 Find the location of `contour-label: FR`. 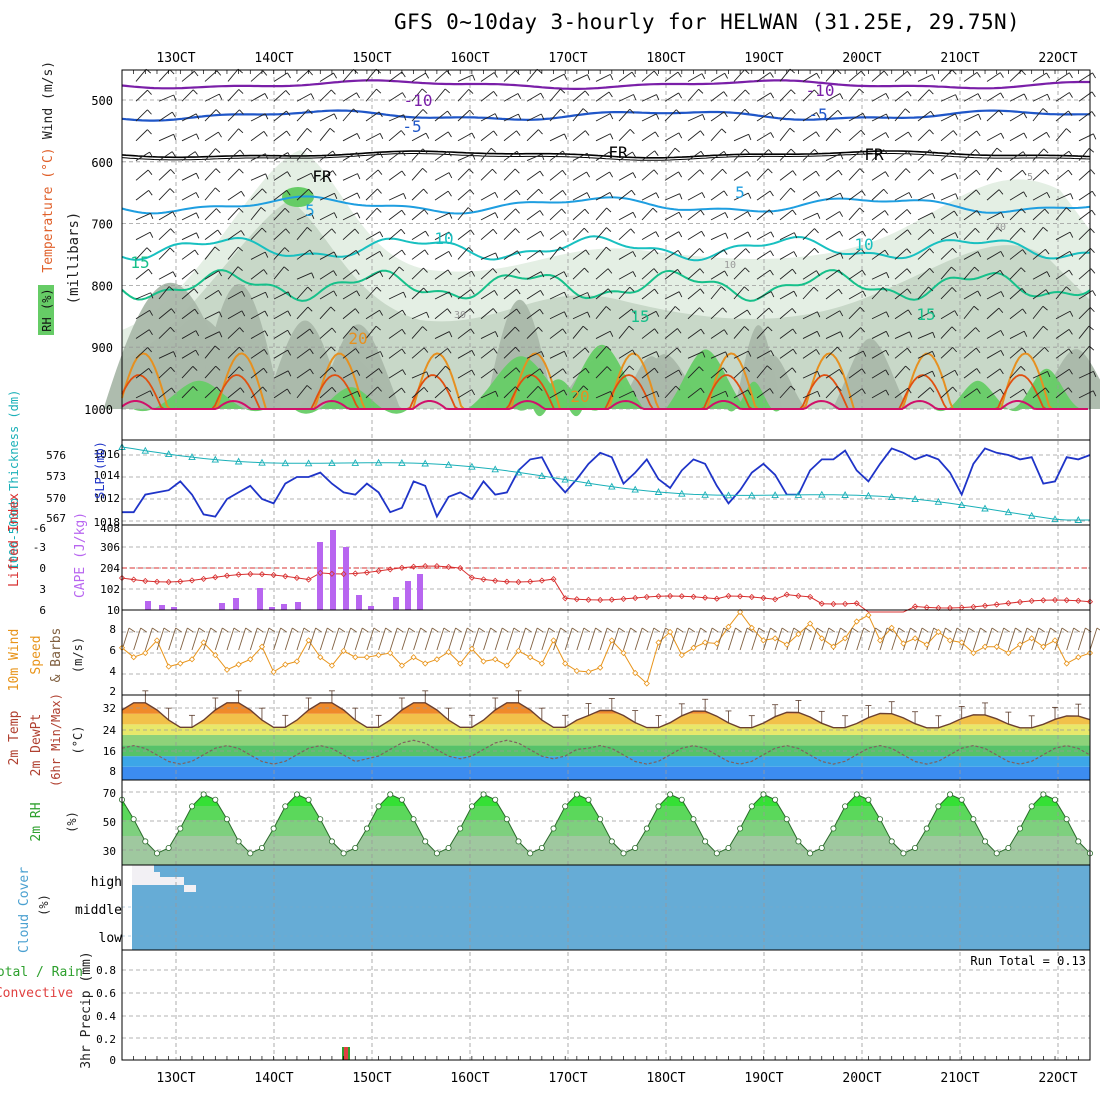

contour-label: FR is located at coordinates (618, 152).